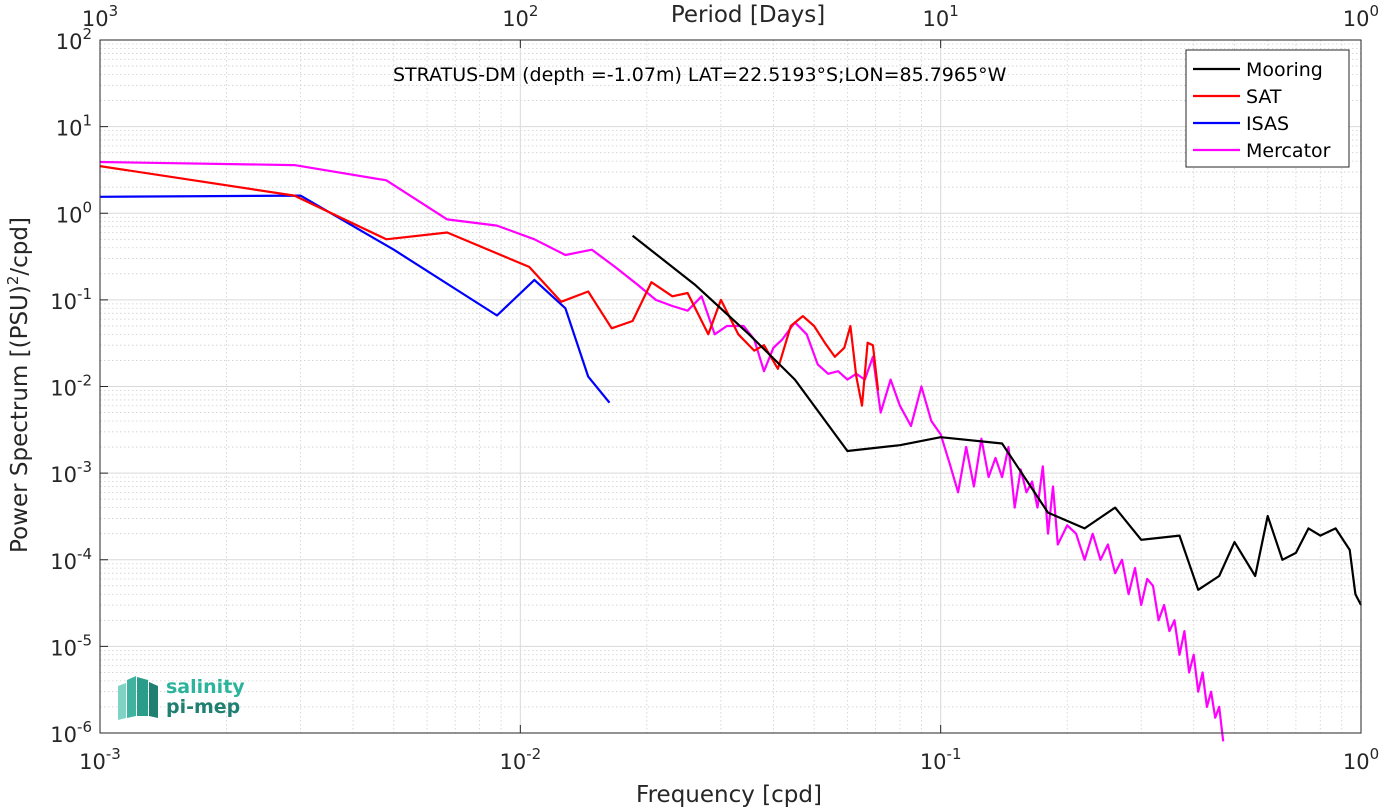  I want to click on top-tick-label: 10¹, so click(941, 16).